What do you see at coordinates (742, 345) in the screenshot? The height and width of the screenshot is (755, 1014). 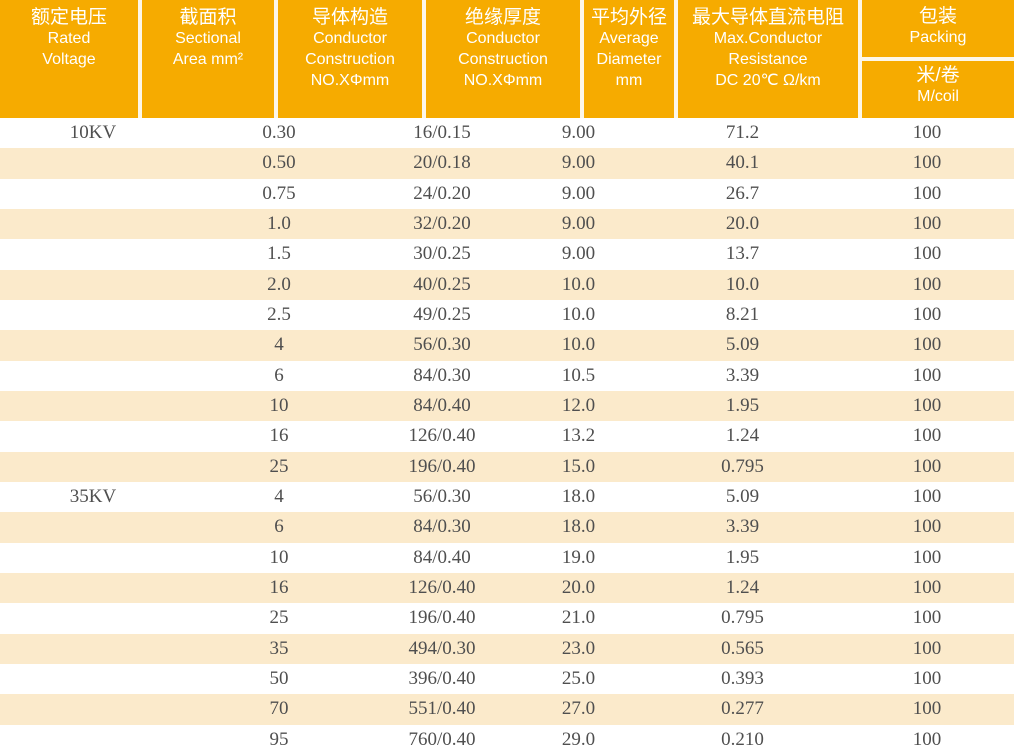 I see `cell-resistance: 5.09` at bounding box center [742, 345].